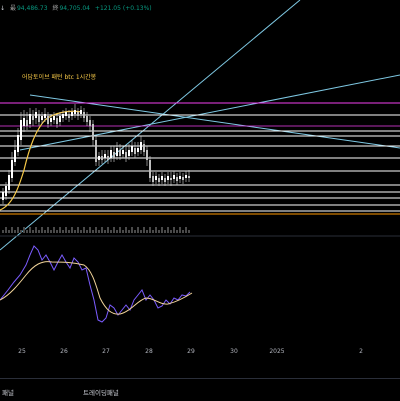  Describe the element at coordinates (123, 8) in the screenshot. I see `change-value: +121.05 (+0.13%)` at that location.